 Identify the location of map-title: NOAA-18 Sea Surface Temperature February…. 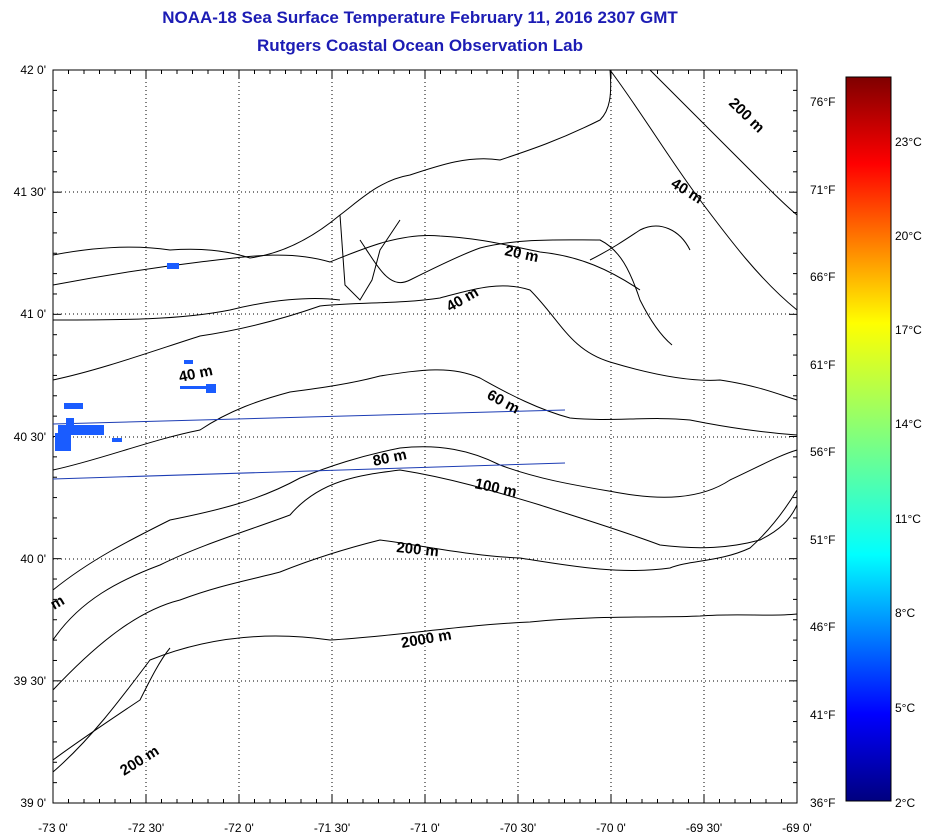
(420, 17).